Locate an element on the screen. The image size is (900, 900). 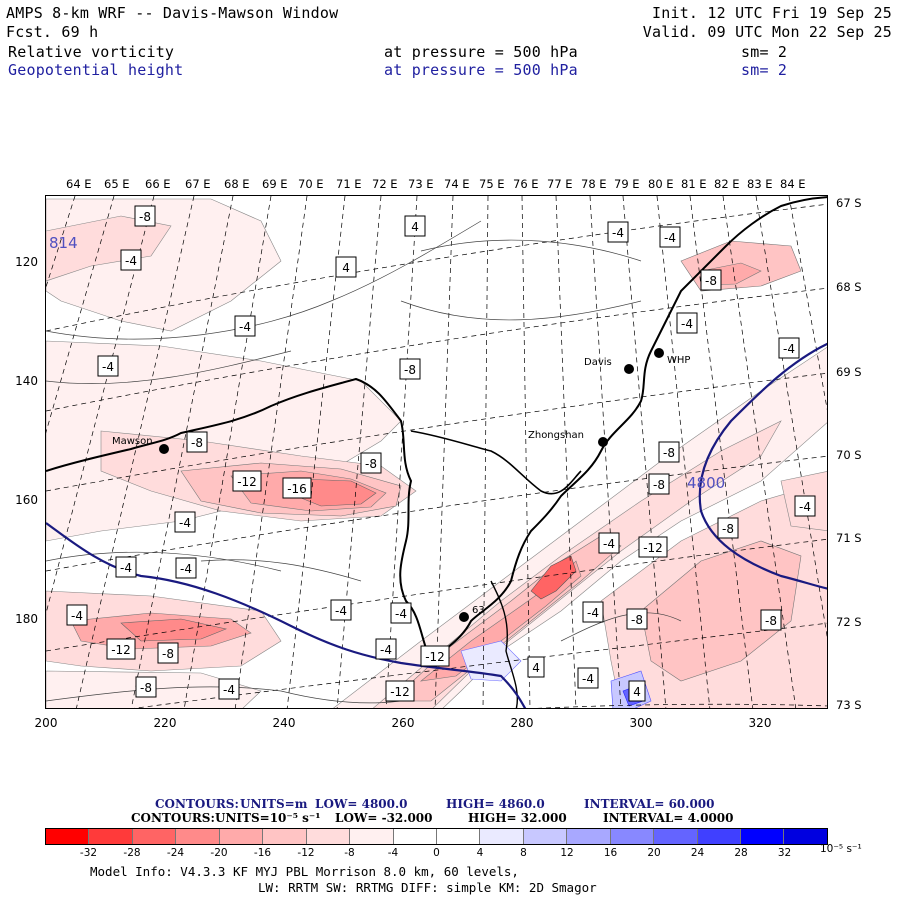
plot-title: AMPS 8-km WRF -- Davis-Mawson Window is located at coordinates (172, 13).